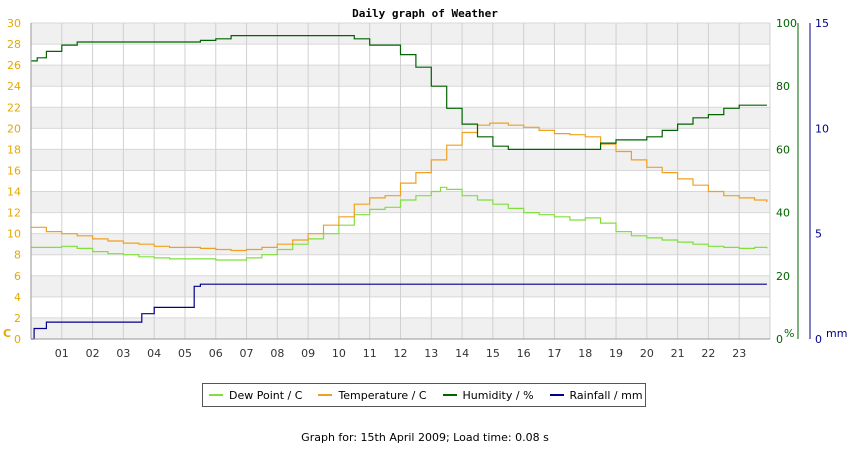 The height and width of the screenshot is (450, 850). What do you see at coordinates (325, 395) in the screenshot?
I see `legend-swatch-temperature` at bounding box center [325, 395].